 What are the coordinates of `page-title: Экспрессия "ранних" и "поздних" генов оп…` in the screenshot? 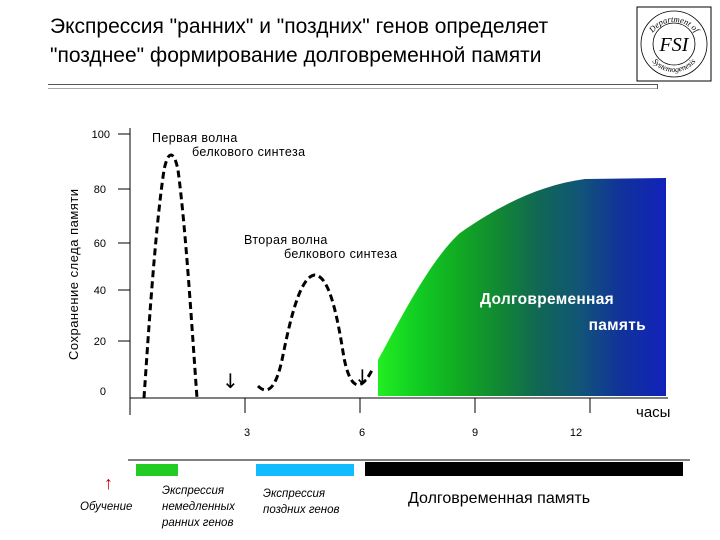 It's located at (340, 41).